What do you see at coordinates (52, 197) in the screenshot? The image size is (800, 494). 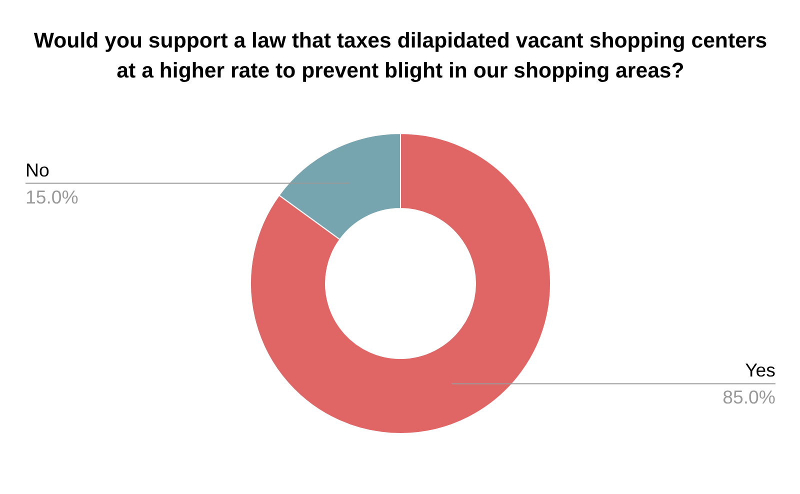 I see `data-label: 15.0%` at bounding box center [52, 197].